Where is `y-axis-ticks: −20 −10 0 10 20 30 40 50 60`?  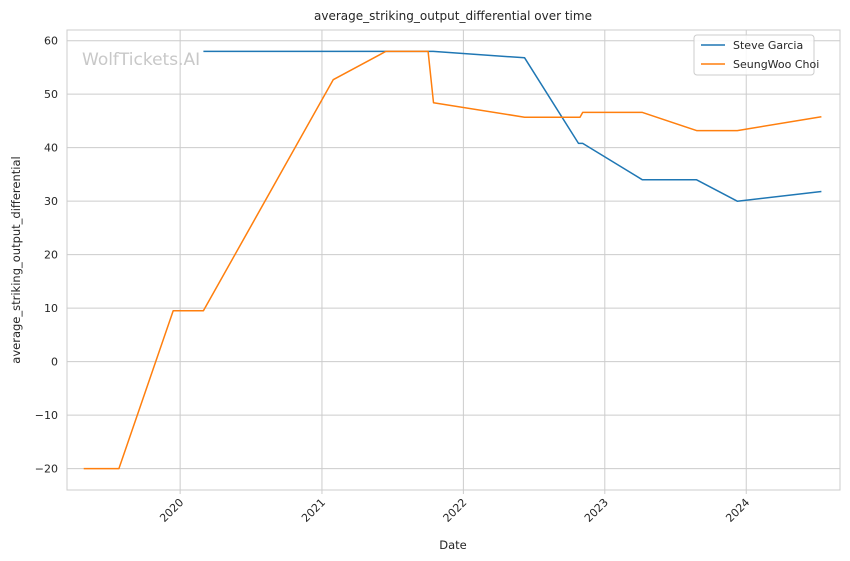
y-axis-ticks: −20 −10 0 10 20 30 40 50 60 is located at coordinates (46, 255).